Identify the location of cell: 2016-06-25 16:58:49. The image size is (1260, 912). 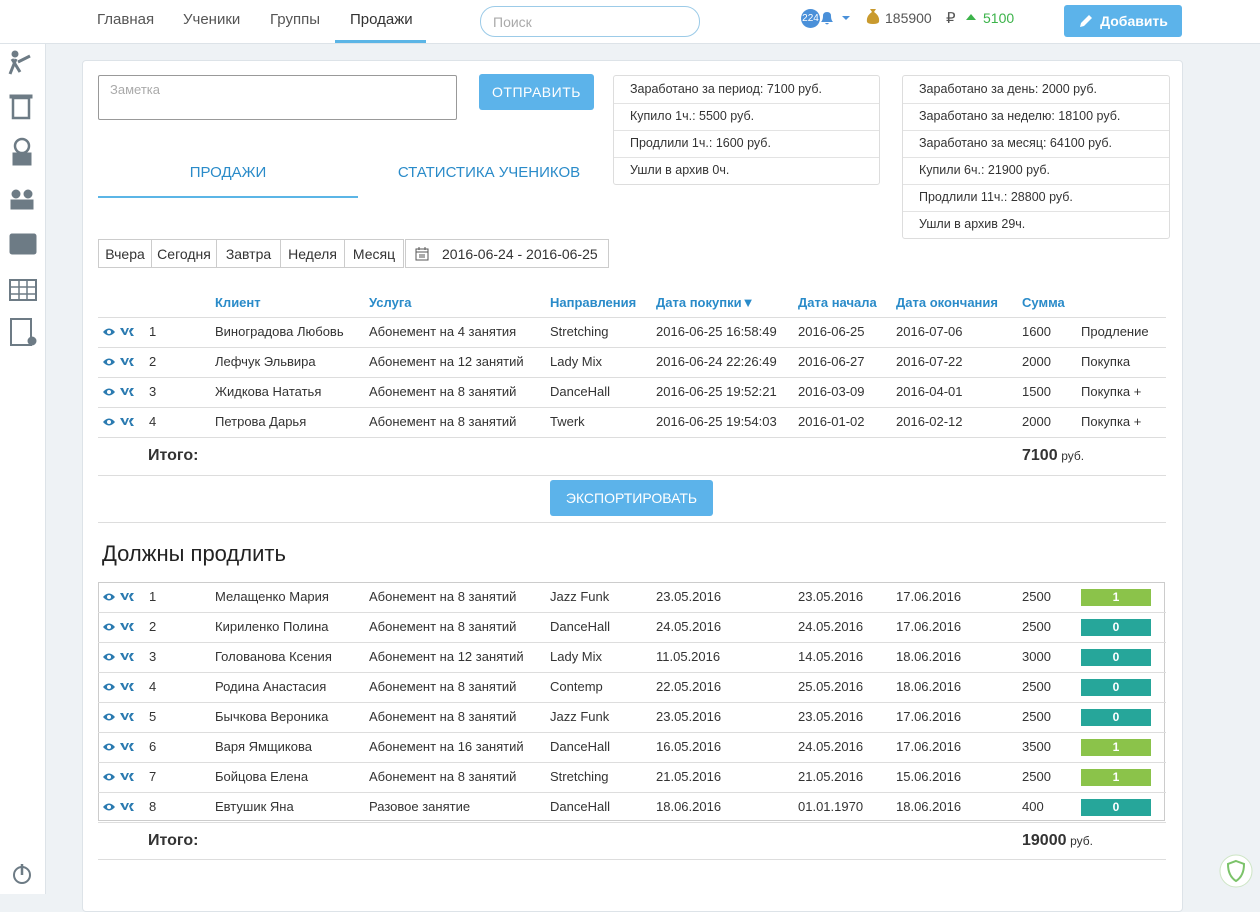
(716, 331).